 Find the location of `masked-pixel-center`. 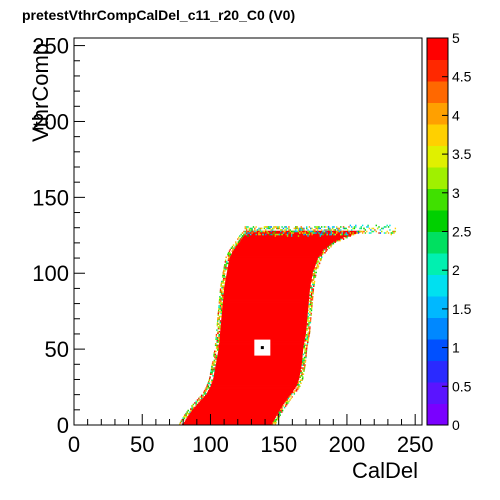

masked-pixel-center is located at coordinates (262, 348).